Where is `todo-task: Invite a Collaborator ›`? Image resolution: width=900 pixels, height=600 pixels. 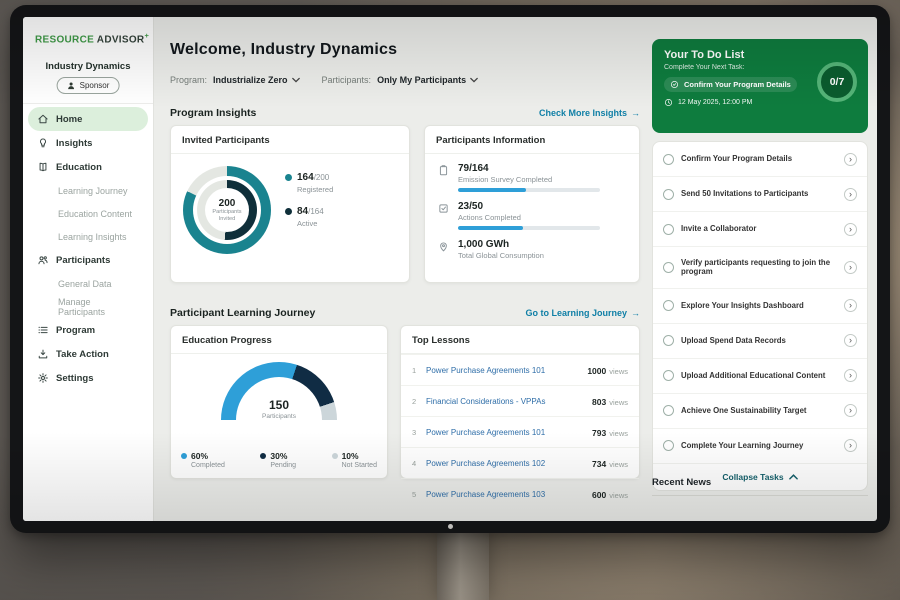
todo-task: Invite a Collaborator › is located at coordinates (760, 229).